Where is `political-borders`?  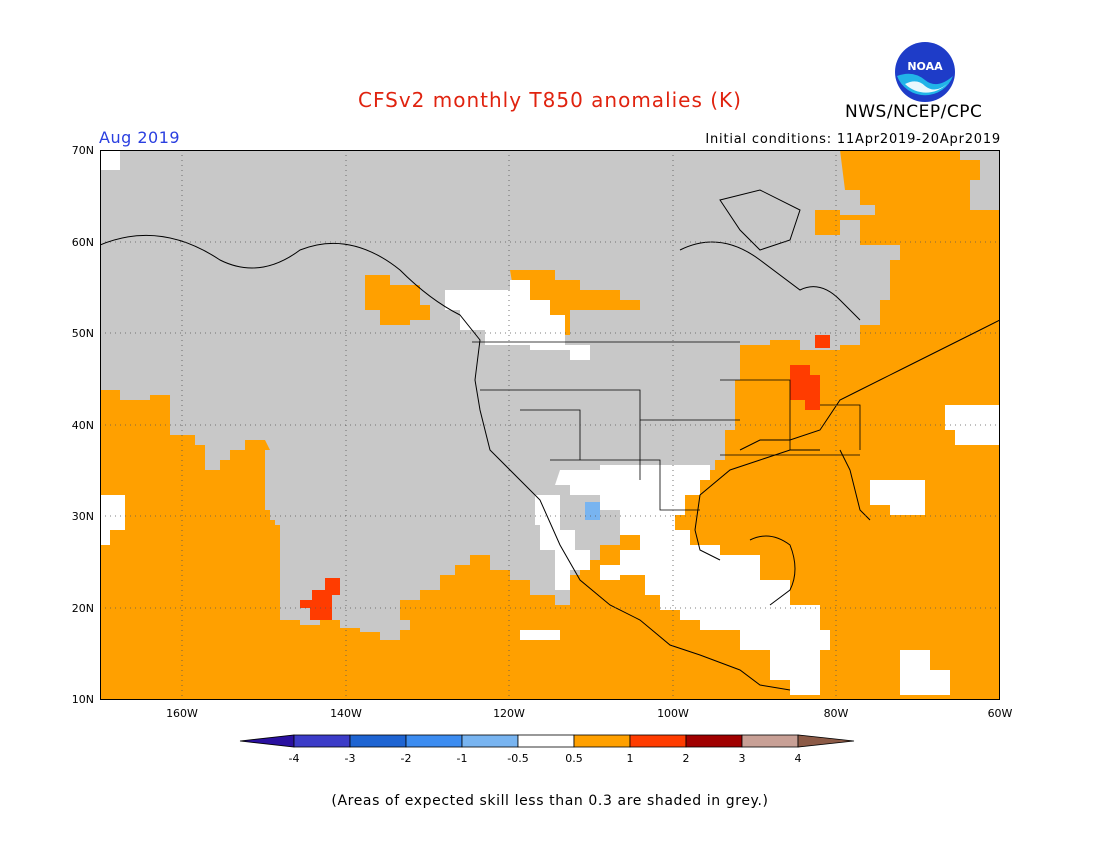
political-borders is located at coordinates (666, 426).